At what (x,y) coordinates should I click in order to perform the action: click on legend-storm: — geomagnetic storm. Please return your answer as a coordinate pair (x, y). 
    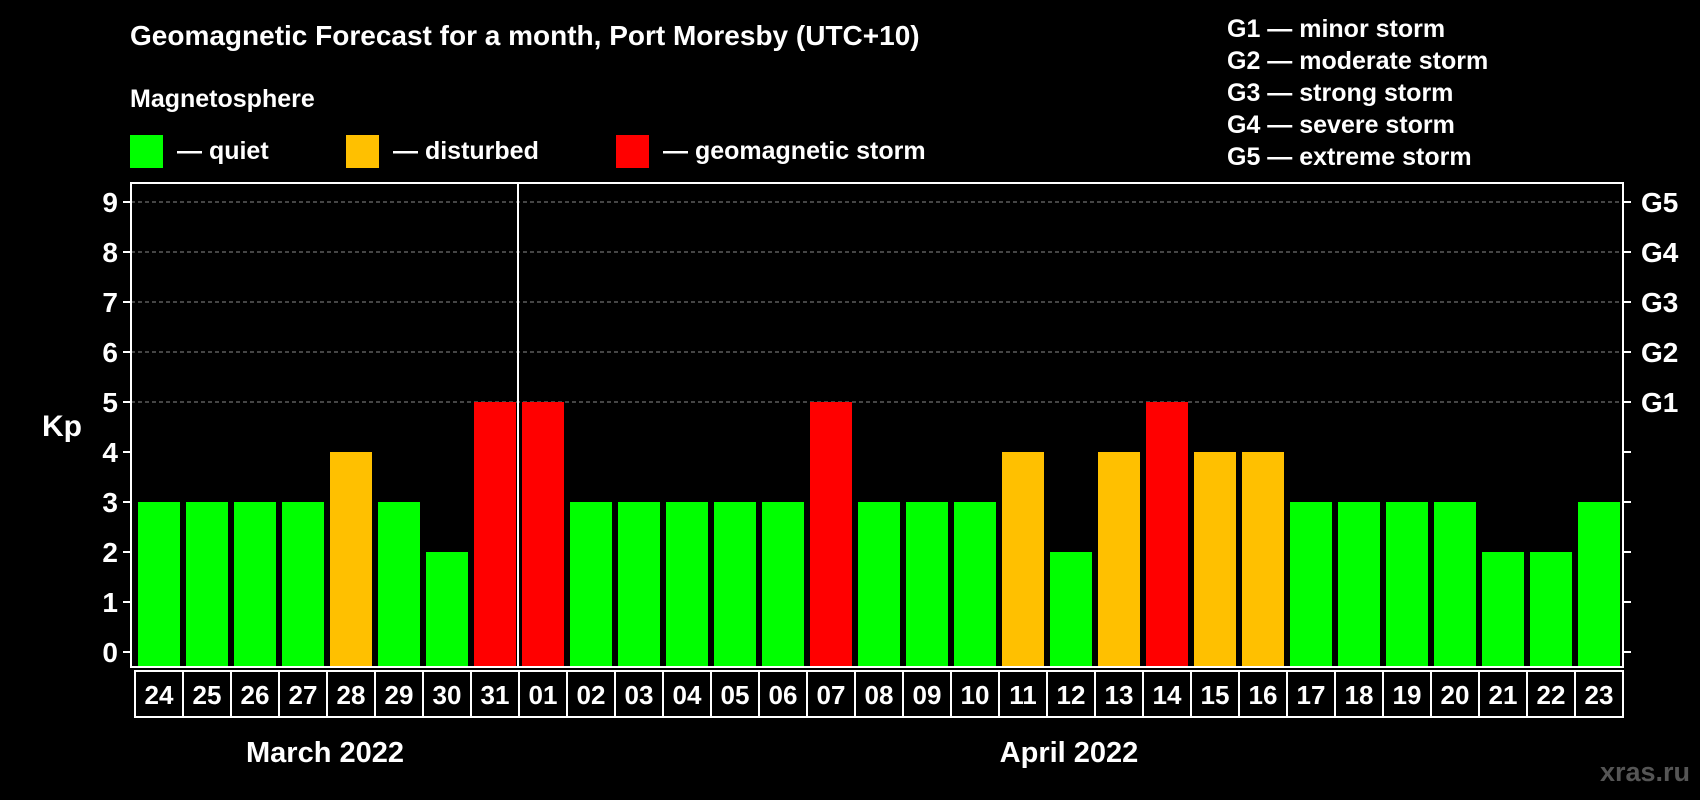
    Looking at the image, I should click on (771, 151).